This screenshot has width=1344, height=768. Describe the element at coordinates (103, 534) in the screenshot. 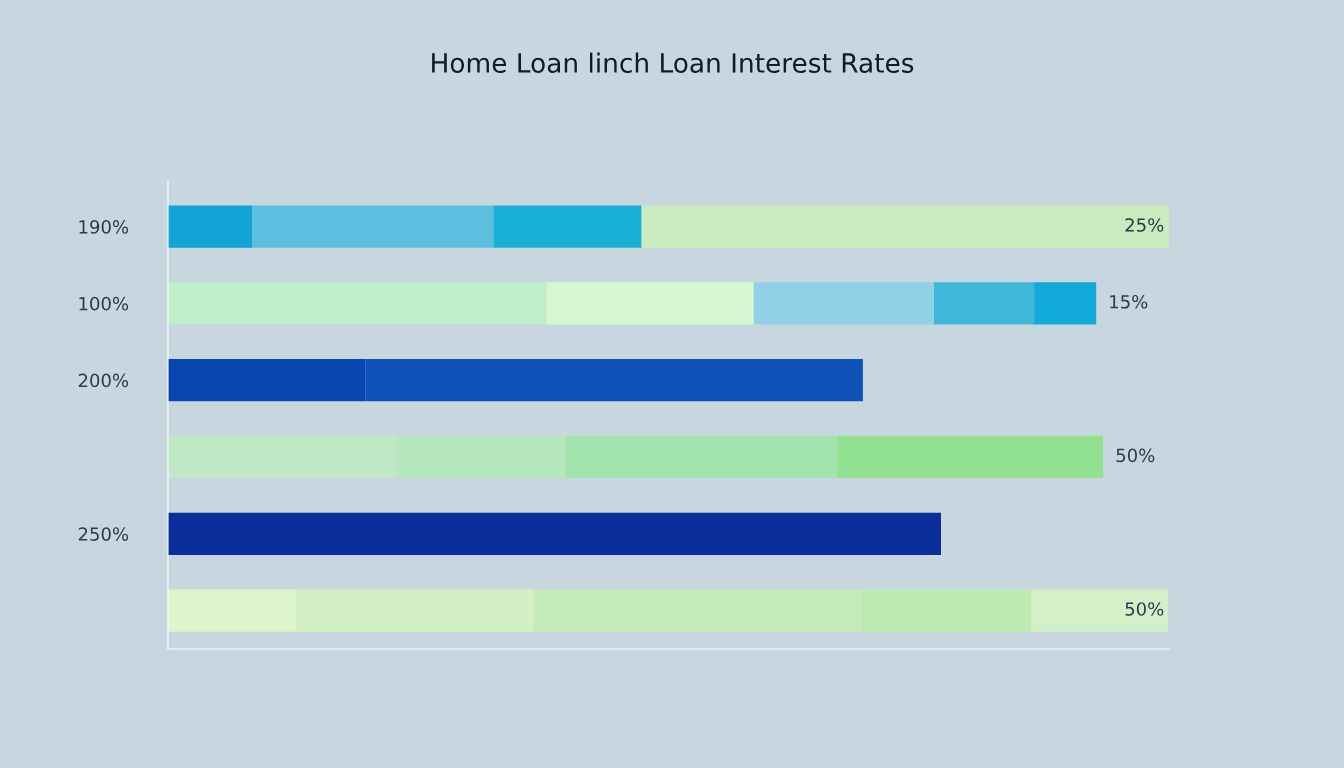

I see `y-tick-label: 250%` at that location.